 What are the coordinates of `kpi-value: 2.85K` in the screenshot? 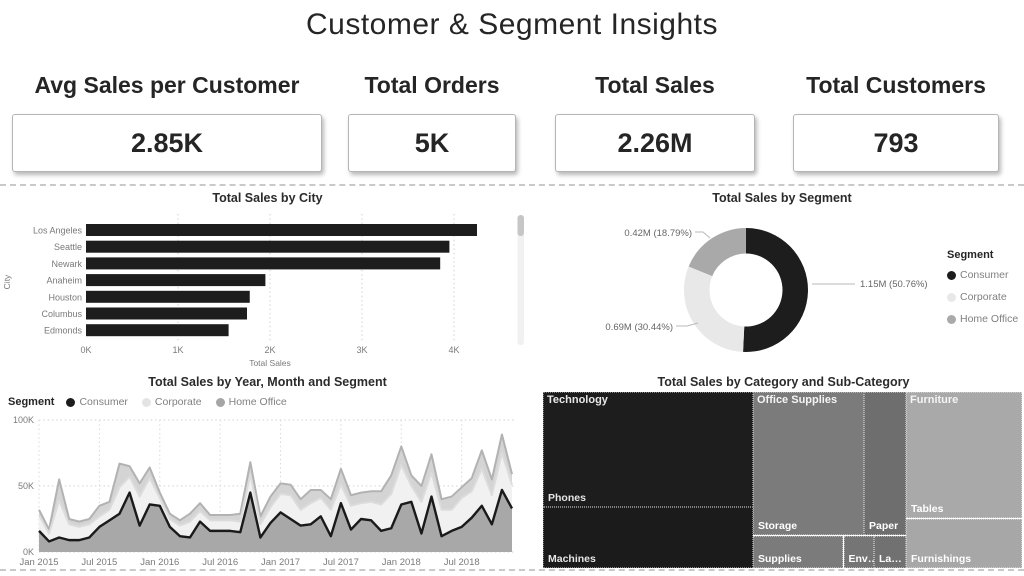 It's located at (167, 142).